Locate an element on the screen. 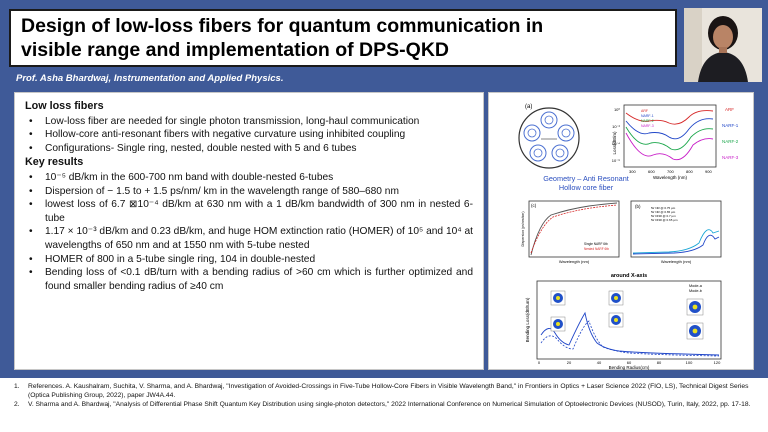  mode-chart-label: (b) is located at coordinates (638, 206).